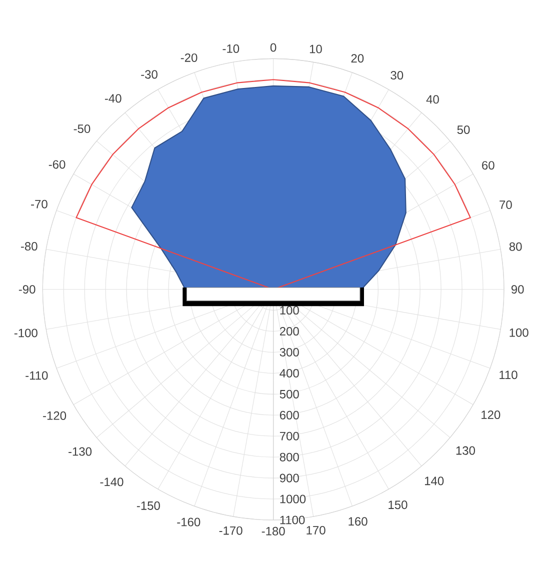  I want to click on y-tick-label: 600, so click(289, 415).